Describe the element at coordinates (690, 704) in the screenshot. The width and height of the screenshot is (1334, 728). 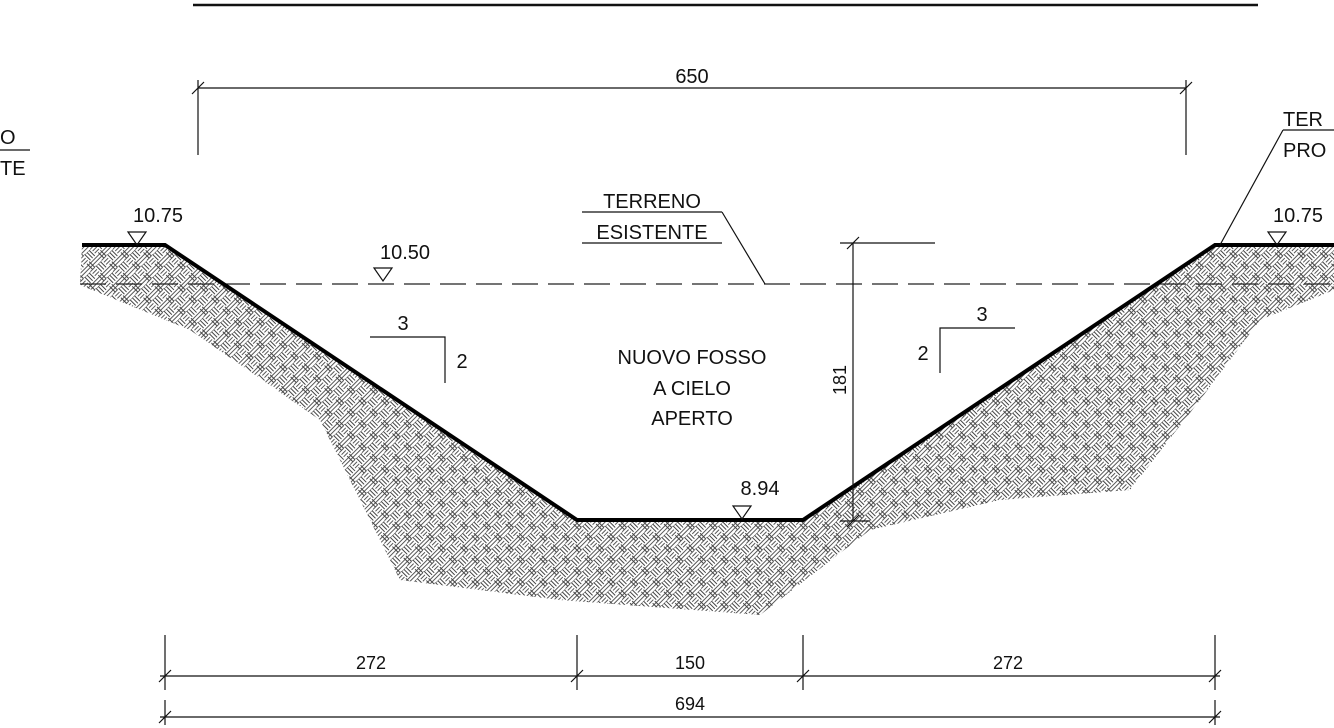
I see `dimension-label: 694` at that location.